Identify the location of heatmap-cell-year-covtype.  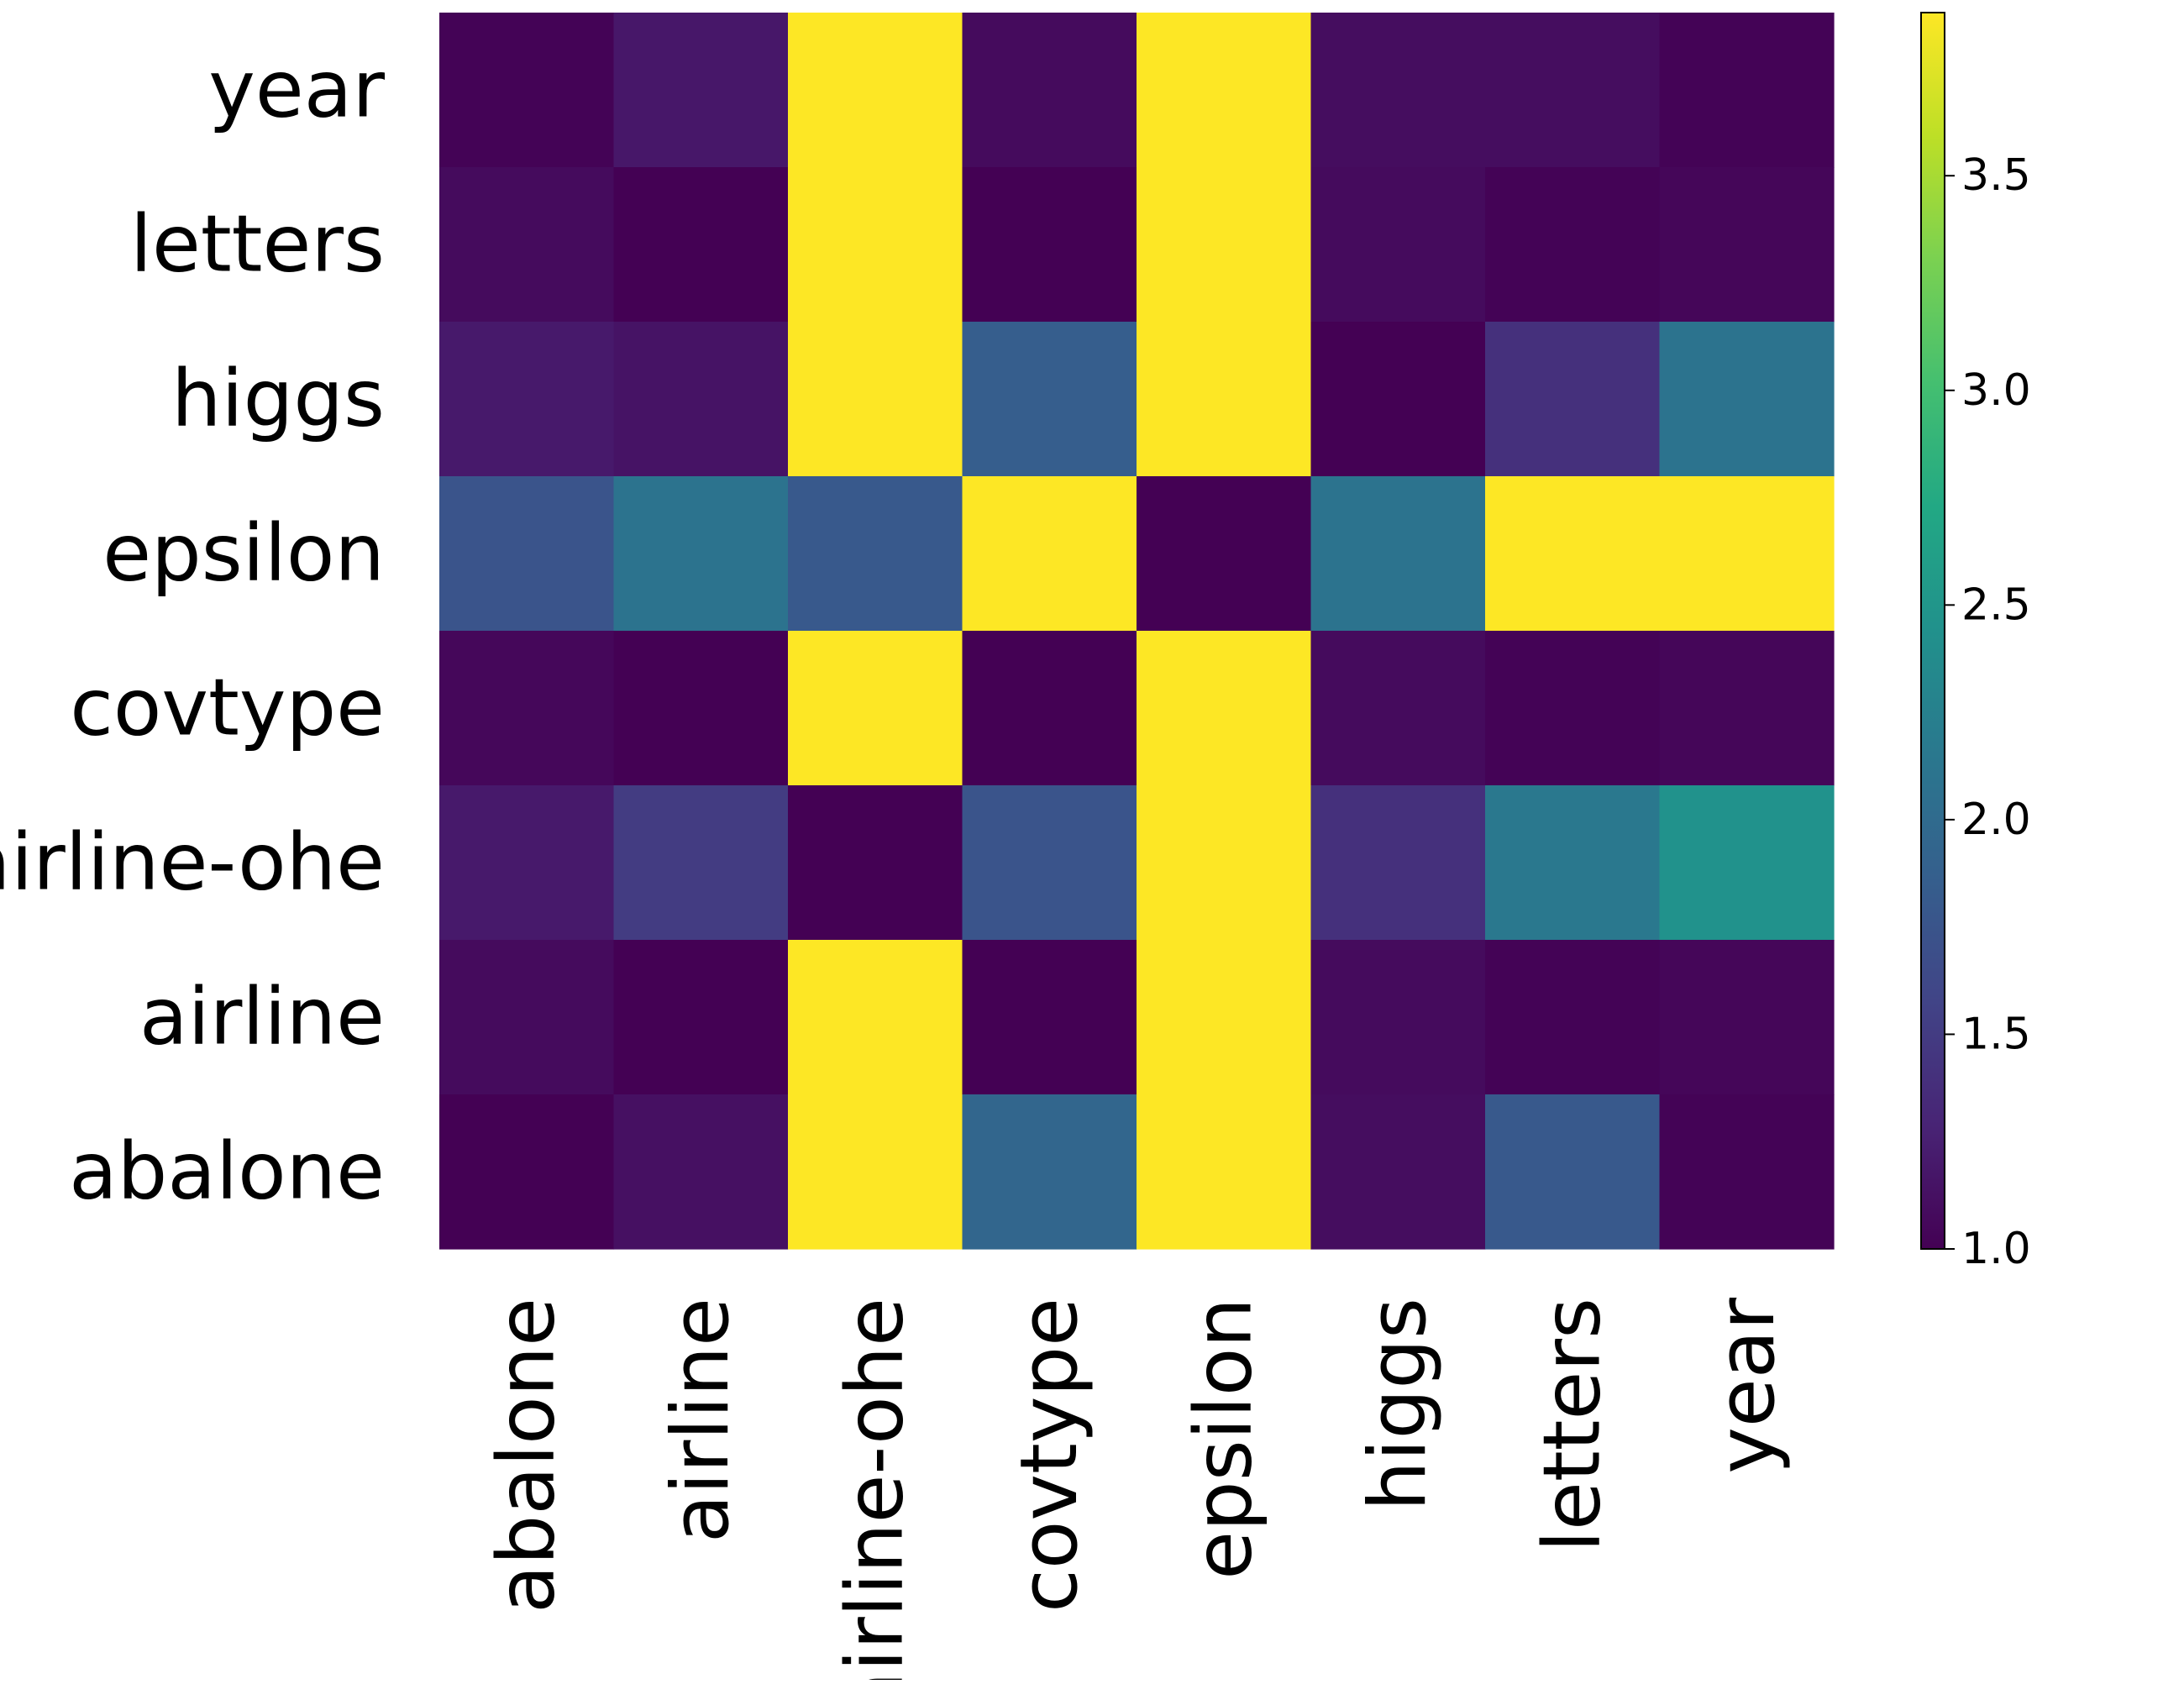
(1049, 90).